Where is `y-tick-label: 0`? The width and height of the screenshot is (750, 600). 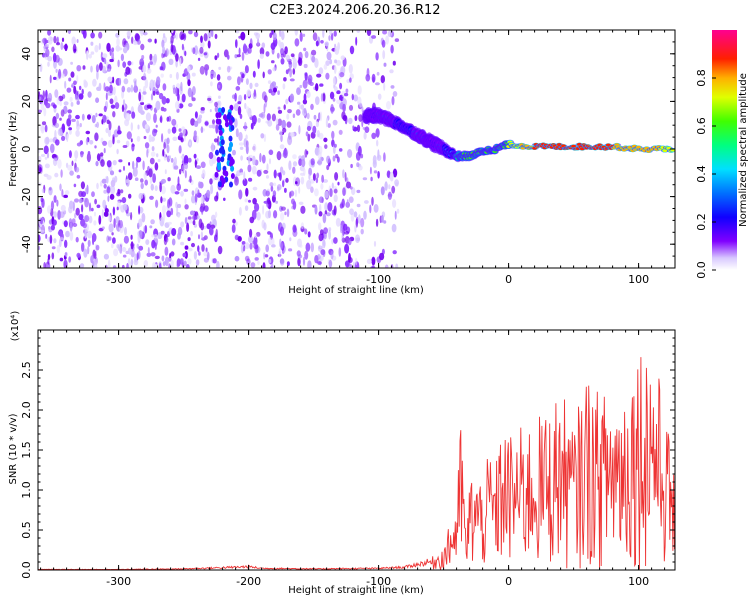 y-tick-label: 0 is located at coordinates (26, 149).